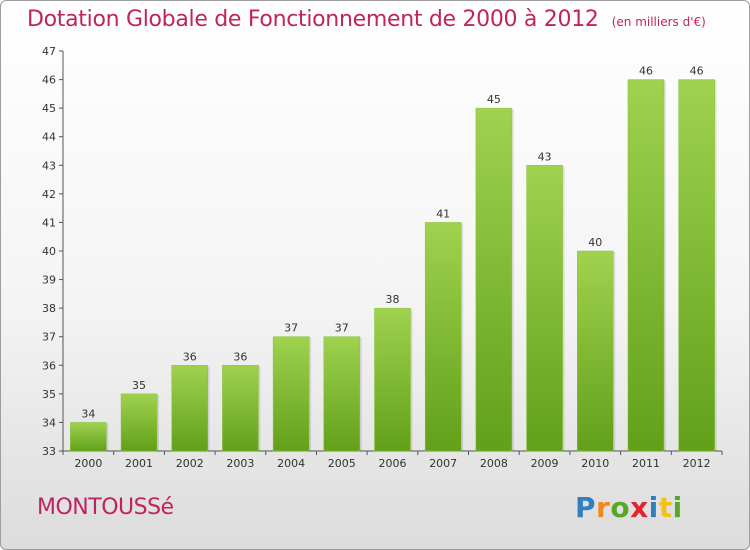 The image size is (750, 550). I want to click on logo-letter: o, so click(620, 507).